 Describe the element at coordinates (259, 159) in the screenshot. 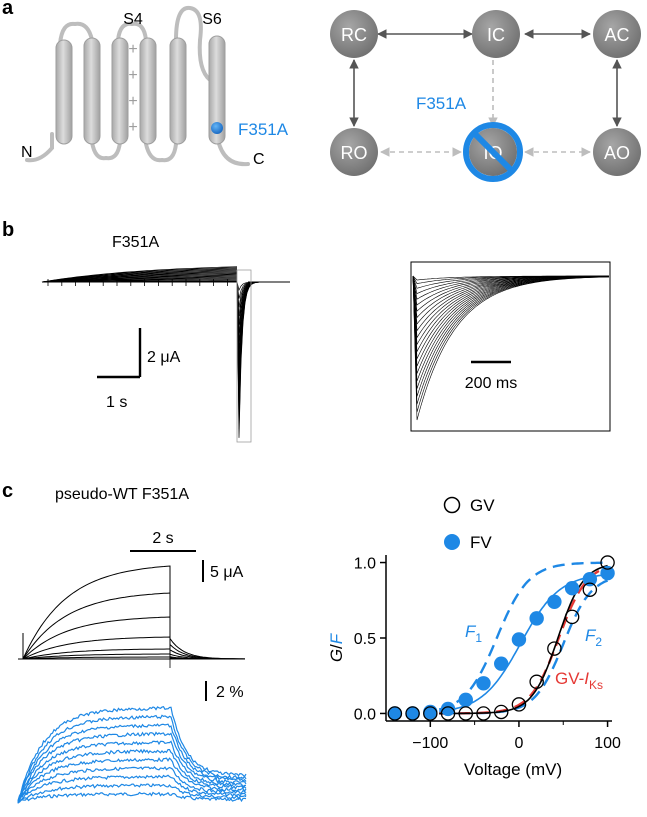

I see `c-terminus-label: C` at that location.